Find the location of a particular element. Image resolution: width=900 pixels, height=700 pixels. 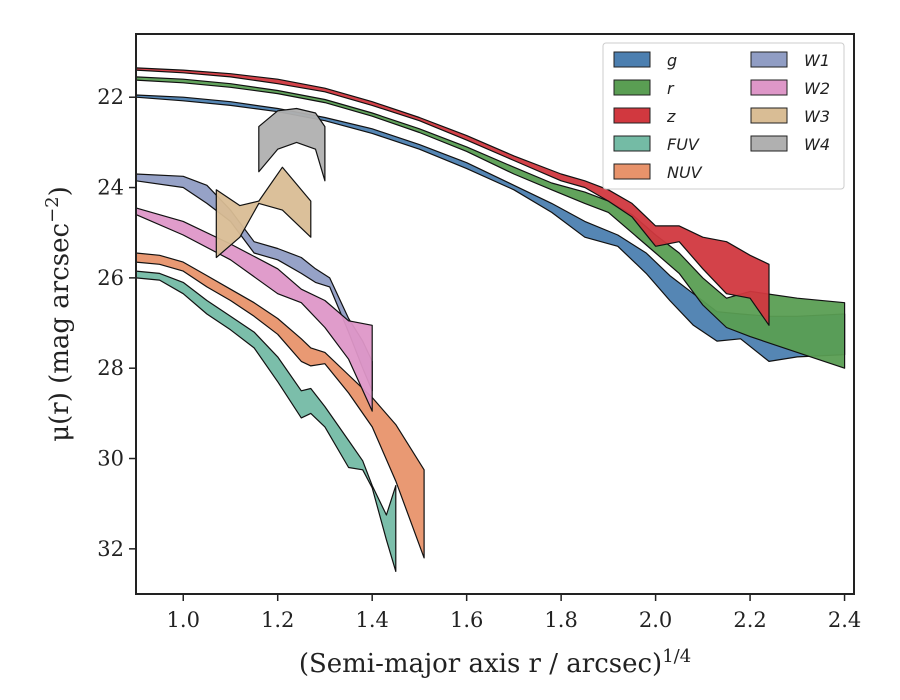

legend-swatch-g is located at coordinates (632, 59).